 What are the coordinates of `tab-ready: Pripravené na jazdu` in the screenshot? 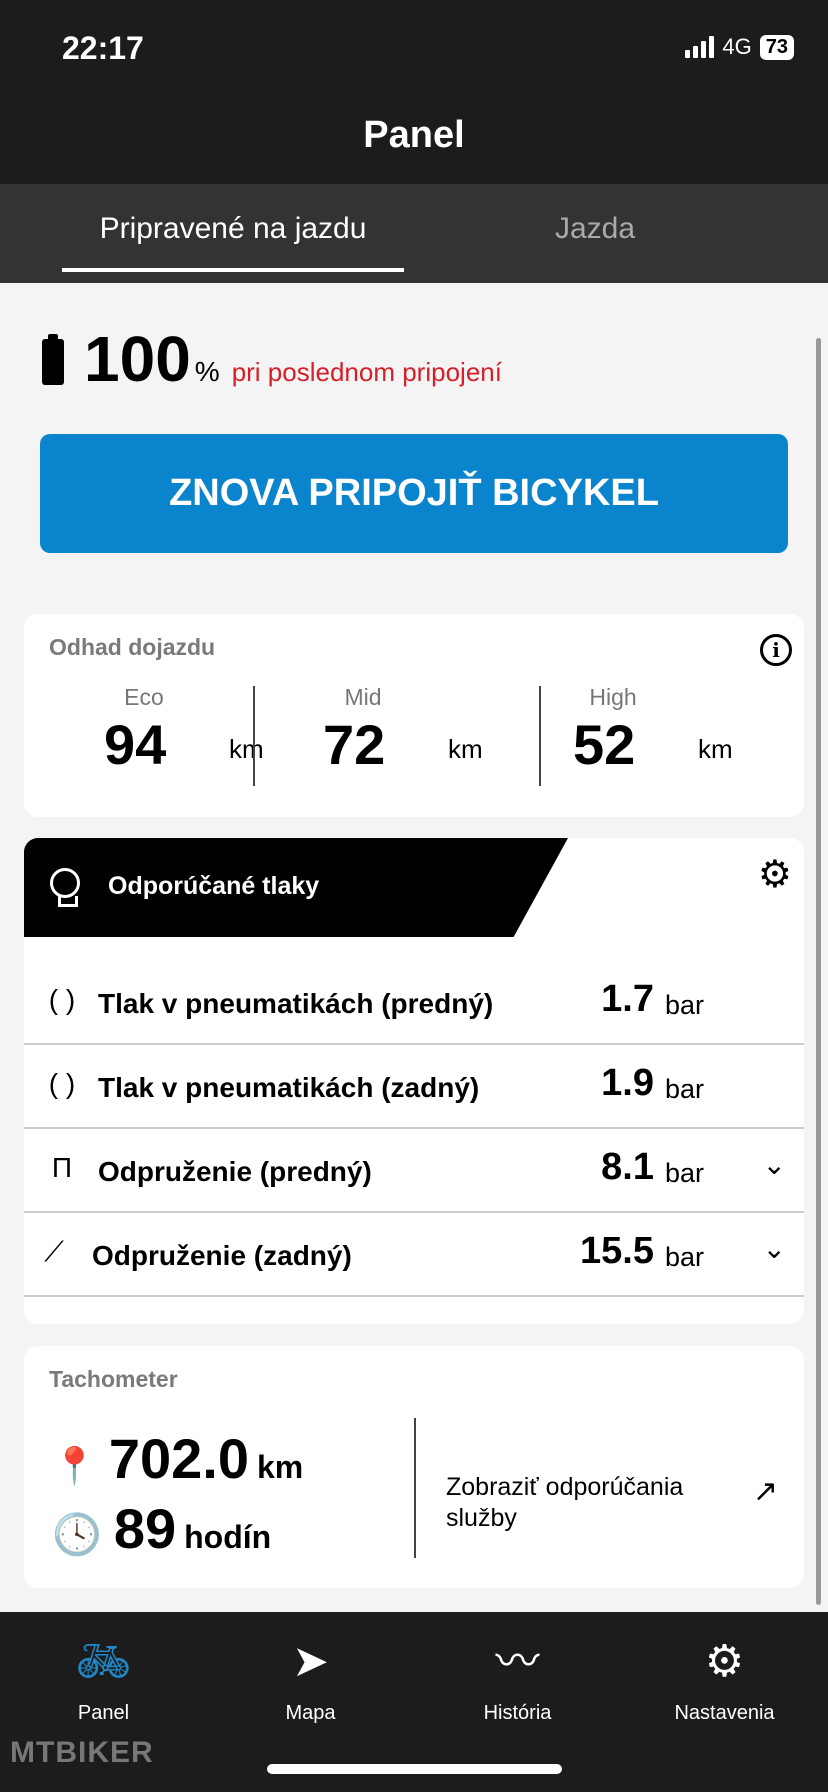 It's located at (233, 228).